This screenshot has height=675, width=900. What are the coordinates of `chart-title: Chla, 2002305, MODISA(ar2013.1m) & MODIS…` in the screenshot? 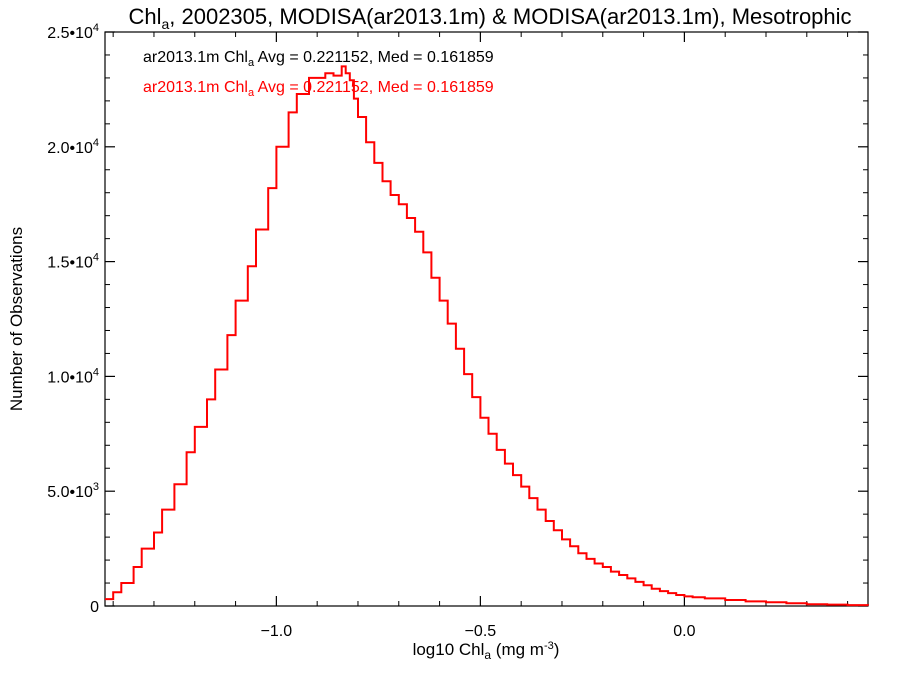 It's located at (489, 18).